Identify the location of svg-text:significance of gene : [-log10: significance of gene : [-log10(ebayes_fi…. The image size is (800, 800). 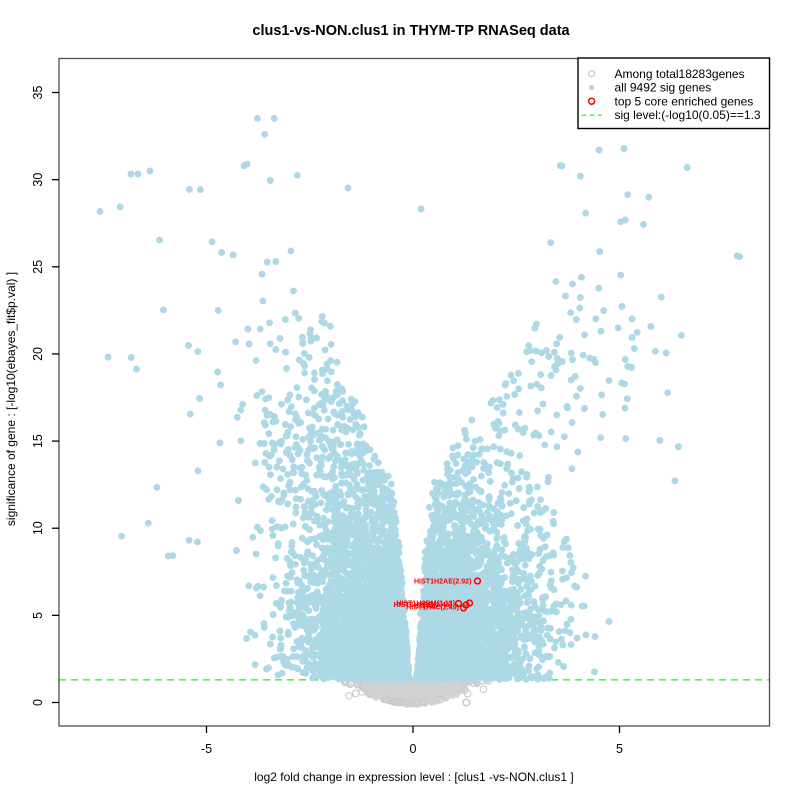
(11, 399).